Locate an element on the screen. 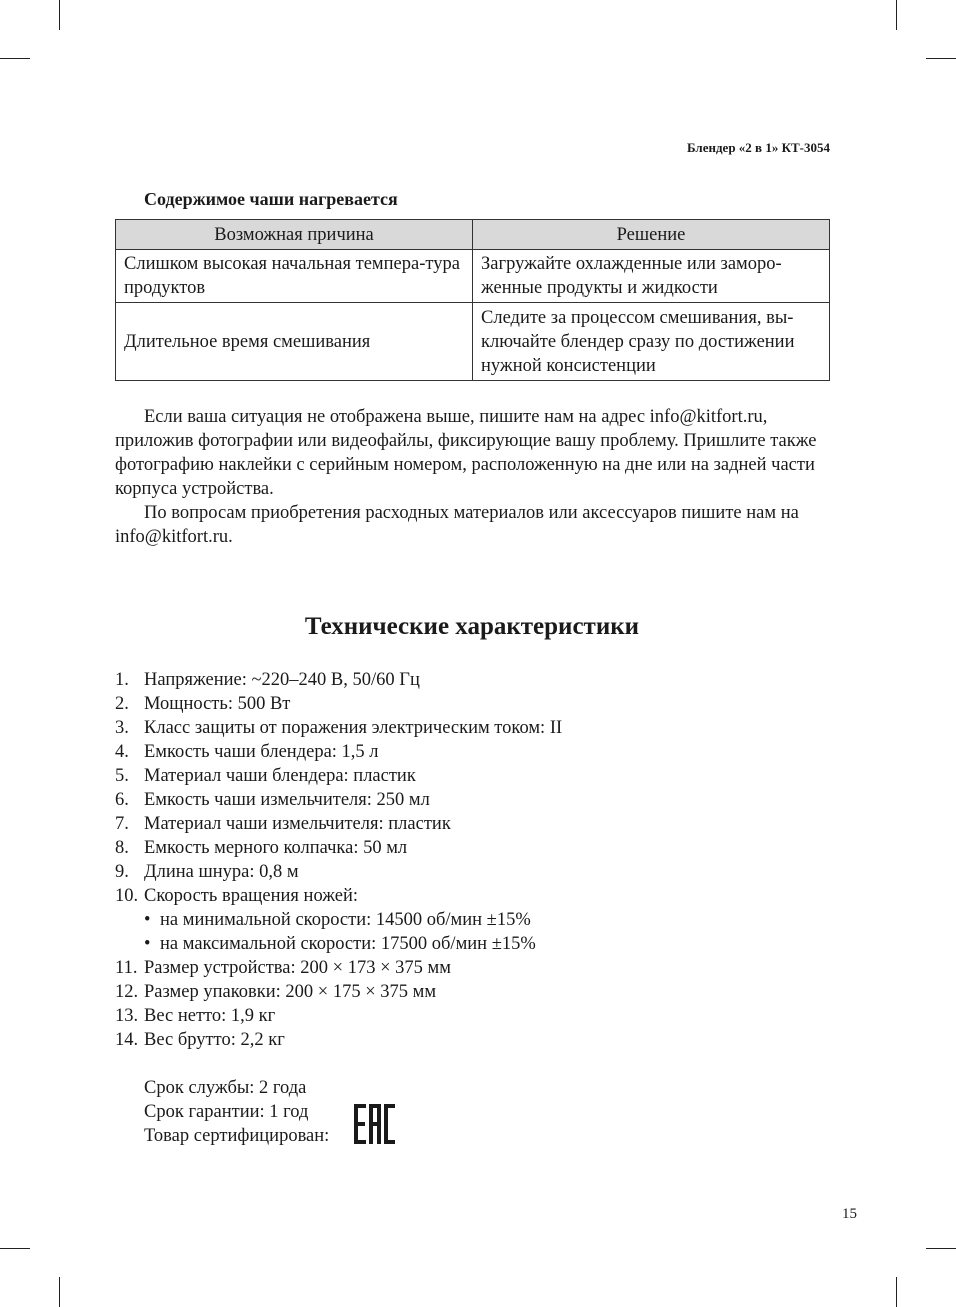 This screenshot has height=1307, width=956. service-life: Срок службы: 2 года is located at coordinates (225, 1088).